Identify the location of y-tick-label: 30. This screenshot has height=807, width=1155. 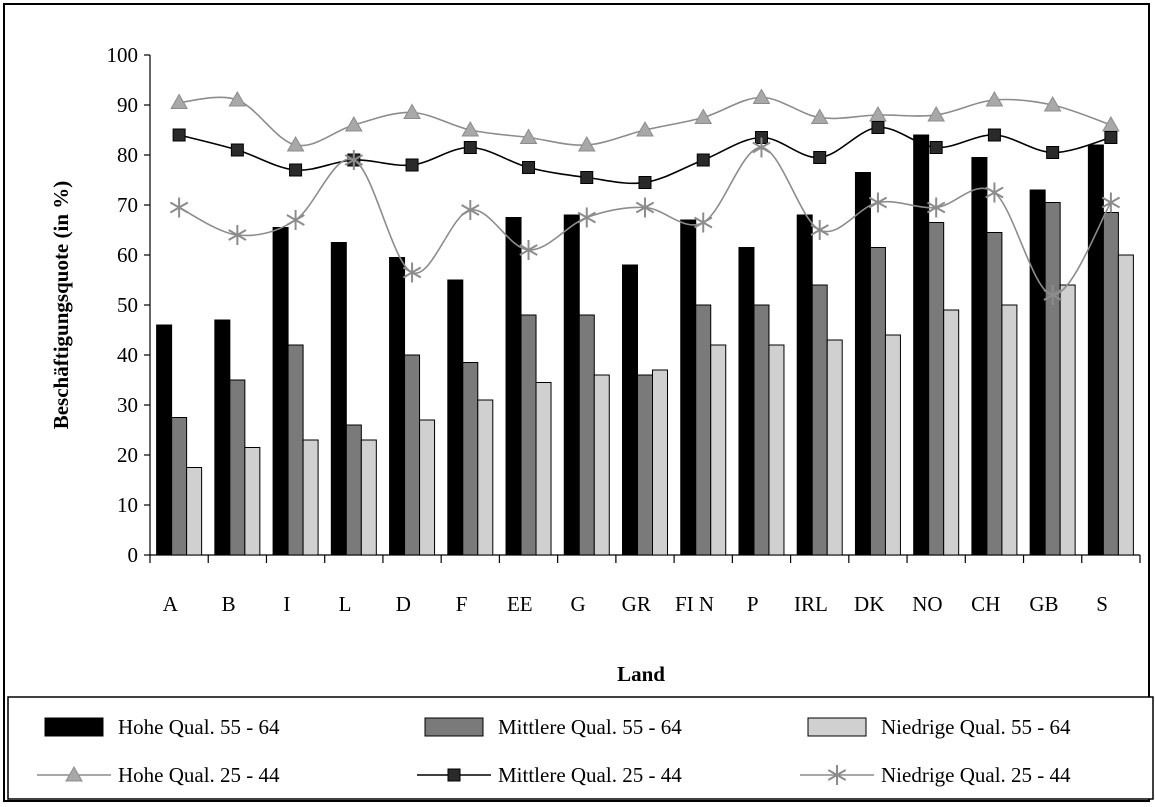
(127, 405).